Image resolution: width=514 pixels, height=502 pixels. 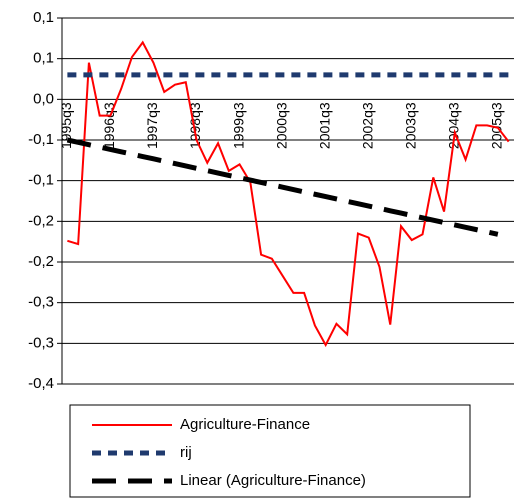 I want to click on x-tick-label: 2005q3, so click(x=497, y=125).